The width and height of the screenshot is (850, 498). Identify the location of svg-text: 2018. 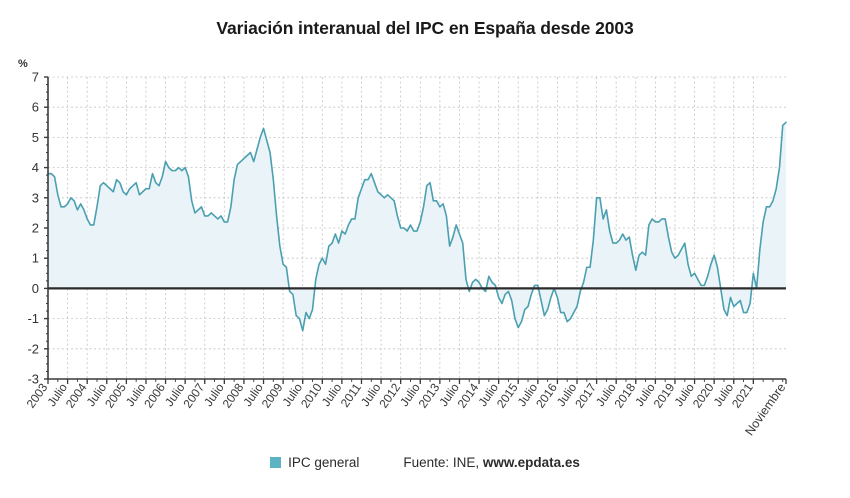
(624, 395).